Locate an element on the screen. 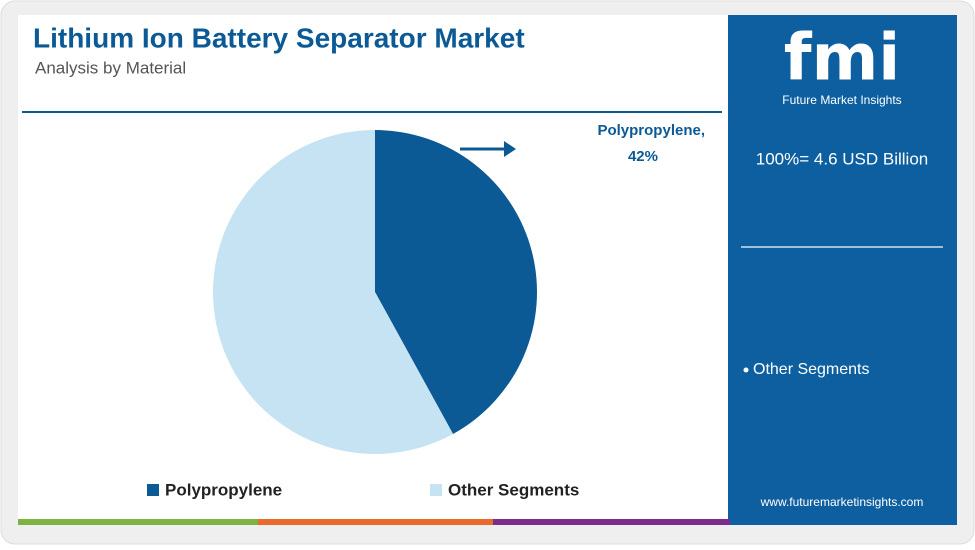 This screenshot has height=550, width=975. chart-subtitle: Analysis by Material is located at coordinates (110, 67).